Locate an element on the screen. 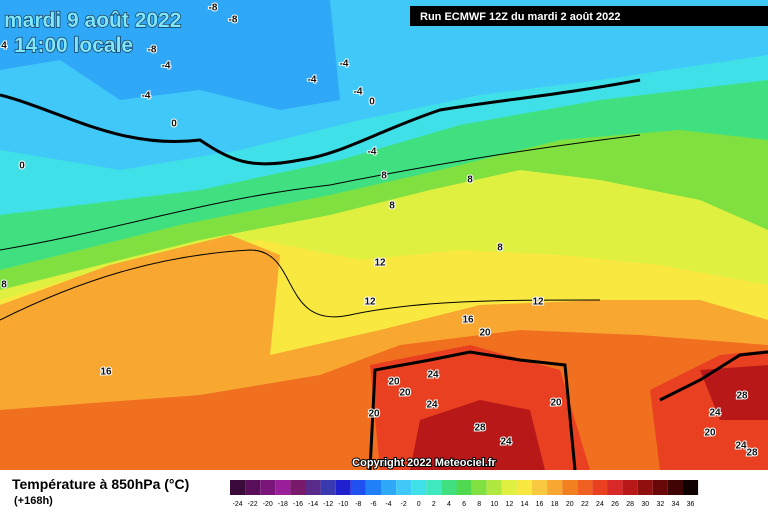 This screenshot has height=512, width=768. scale-label: 10 is located at coordinates (494, 504).